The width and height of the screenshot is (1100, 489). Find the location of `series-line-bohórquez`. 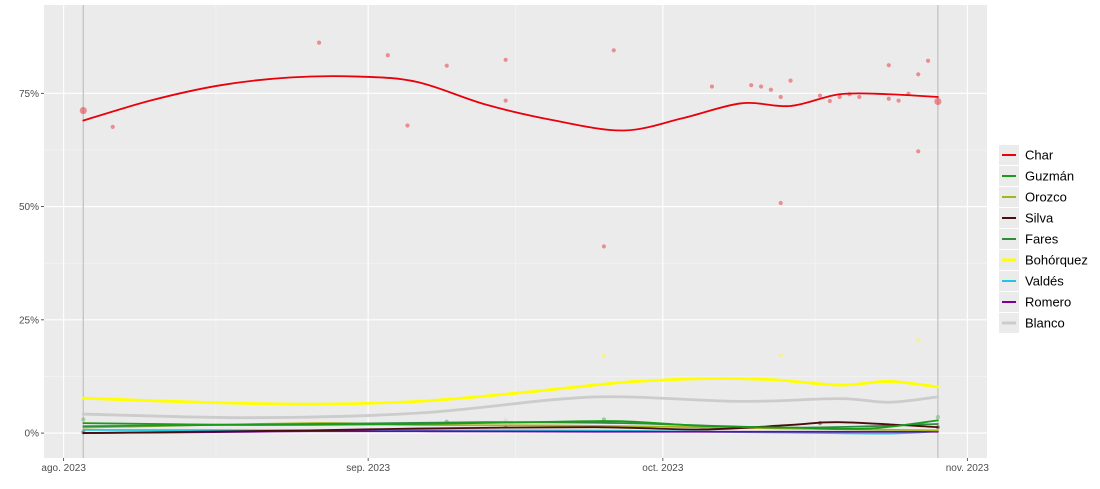

series-line-bohórquez is located at coordinates (510, 391).